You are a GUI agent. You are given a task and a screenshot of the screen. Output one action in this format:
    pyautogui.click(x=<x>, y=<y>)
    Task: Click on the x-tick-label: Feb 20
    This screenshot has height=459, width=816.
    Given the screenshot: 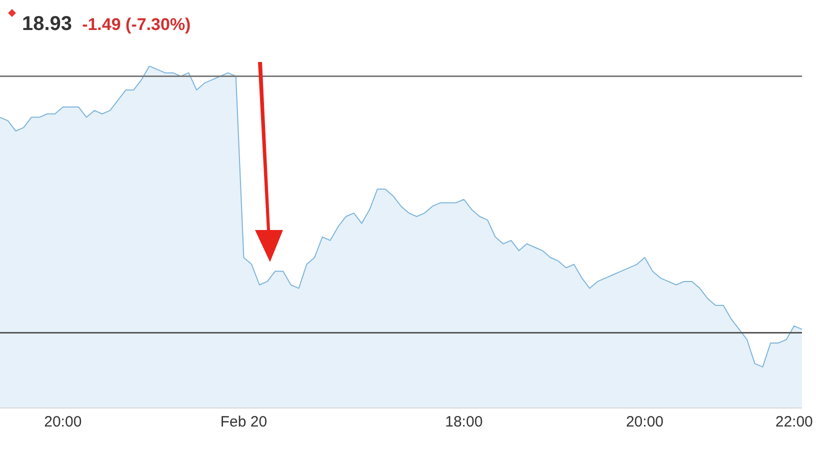 What is the action you would take?
    pyautogui.click(x=244, y=422)
    